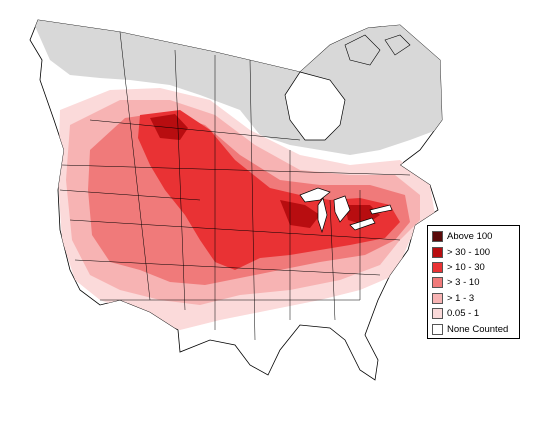  Describe the element at coordinates (315, 106) in the screenshot. I see `hudson-bay` at that location.